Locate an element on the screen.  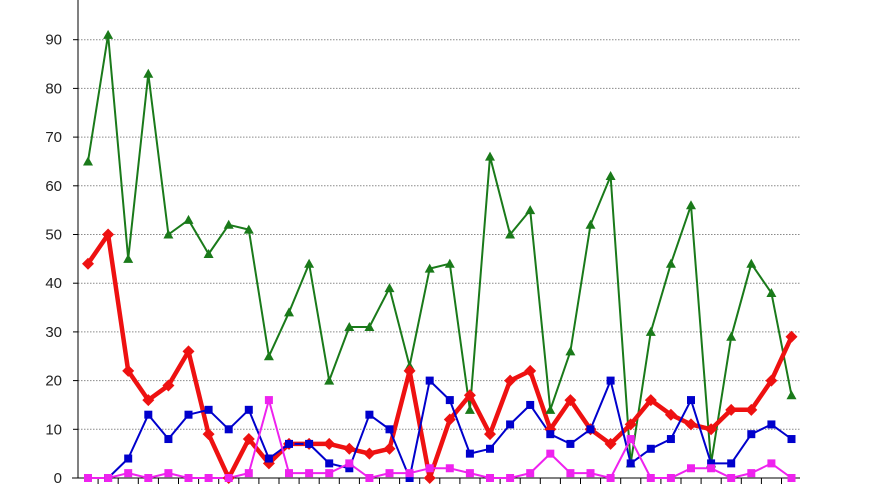
y-tick-label: 80 is located at coordinates (53, 88).